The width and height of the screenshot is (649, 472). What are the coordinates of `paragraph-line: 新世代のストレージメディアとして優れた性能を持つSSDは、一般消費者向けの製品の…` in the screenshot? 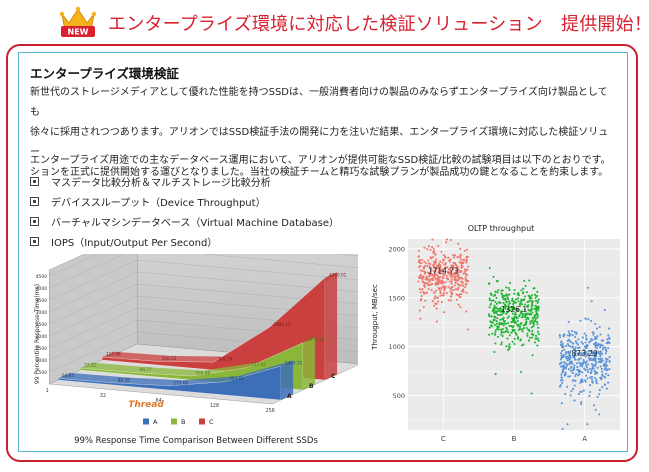 It's located at (319, 102).